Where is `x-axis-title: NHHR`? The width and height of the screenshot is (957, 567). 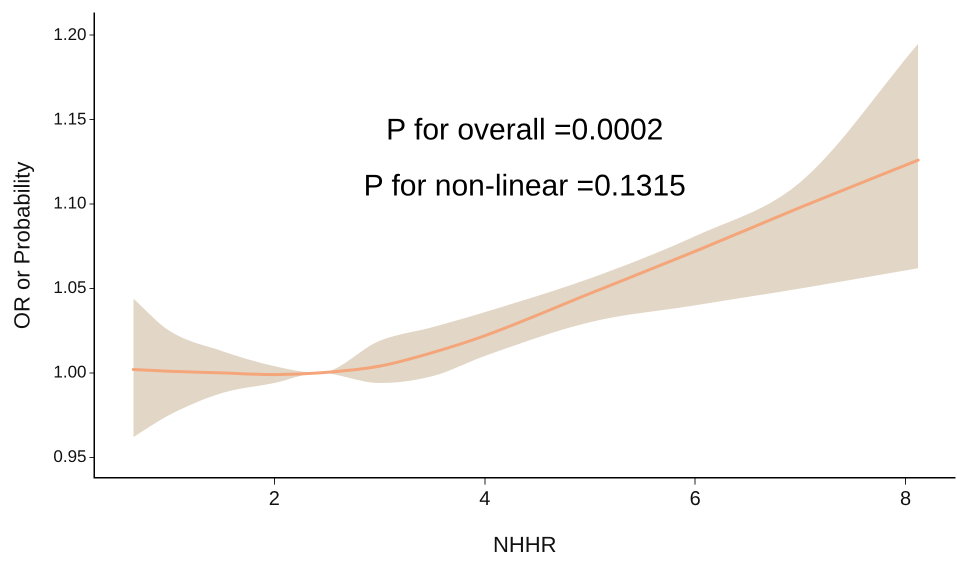 x-axis-title: NHHR is located at coordinates (524, 544).